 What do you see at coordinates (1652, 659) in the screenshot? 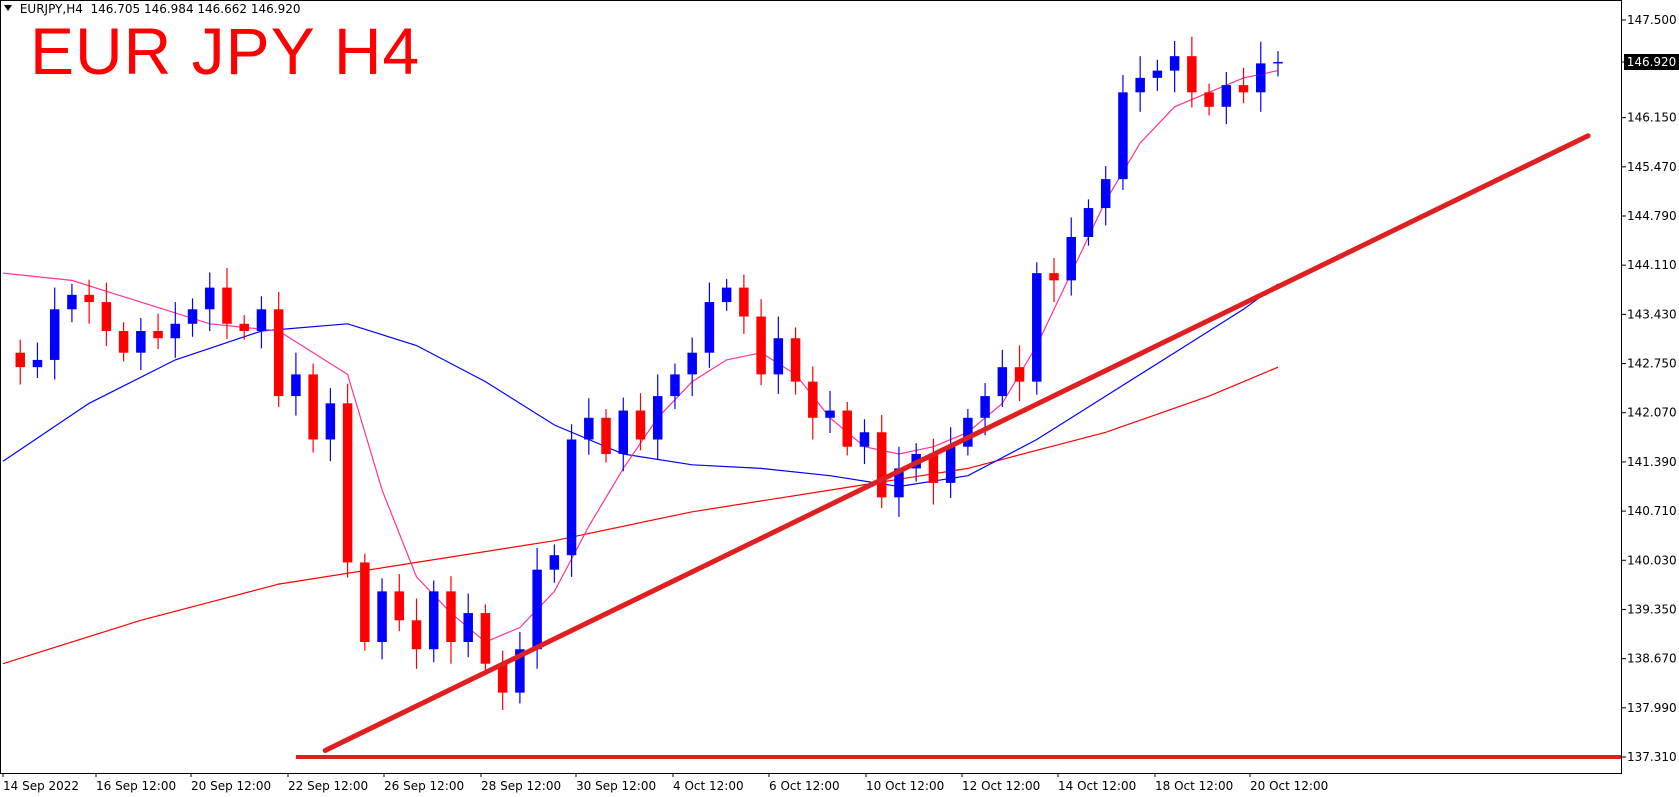
I see `y-tick-label: 138.670` at bounding box center [1652, 659].